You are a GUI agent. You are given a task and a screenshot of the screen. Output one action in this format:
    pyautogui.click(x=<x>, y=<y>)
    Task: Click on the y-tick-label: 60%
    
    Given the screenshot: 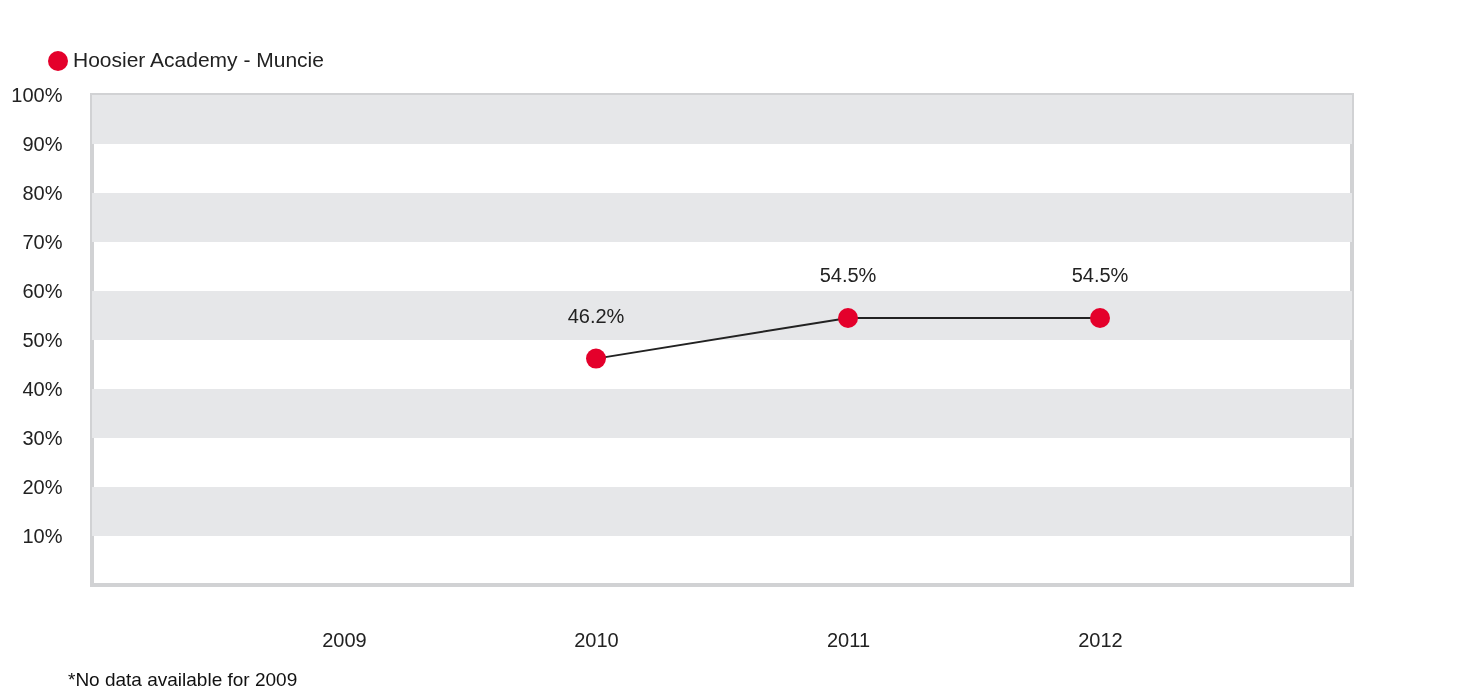 What is the action you would take?
    pyautogui.click(x=42, y=290)
    